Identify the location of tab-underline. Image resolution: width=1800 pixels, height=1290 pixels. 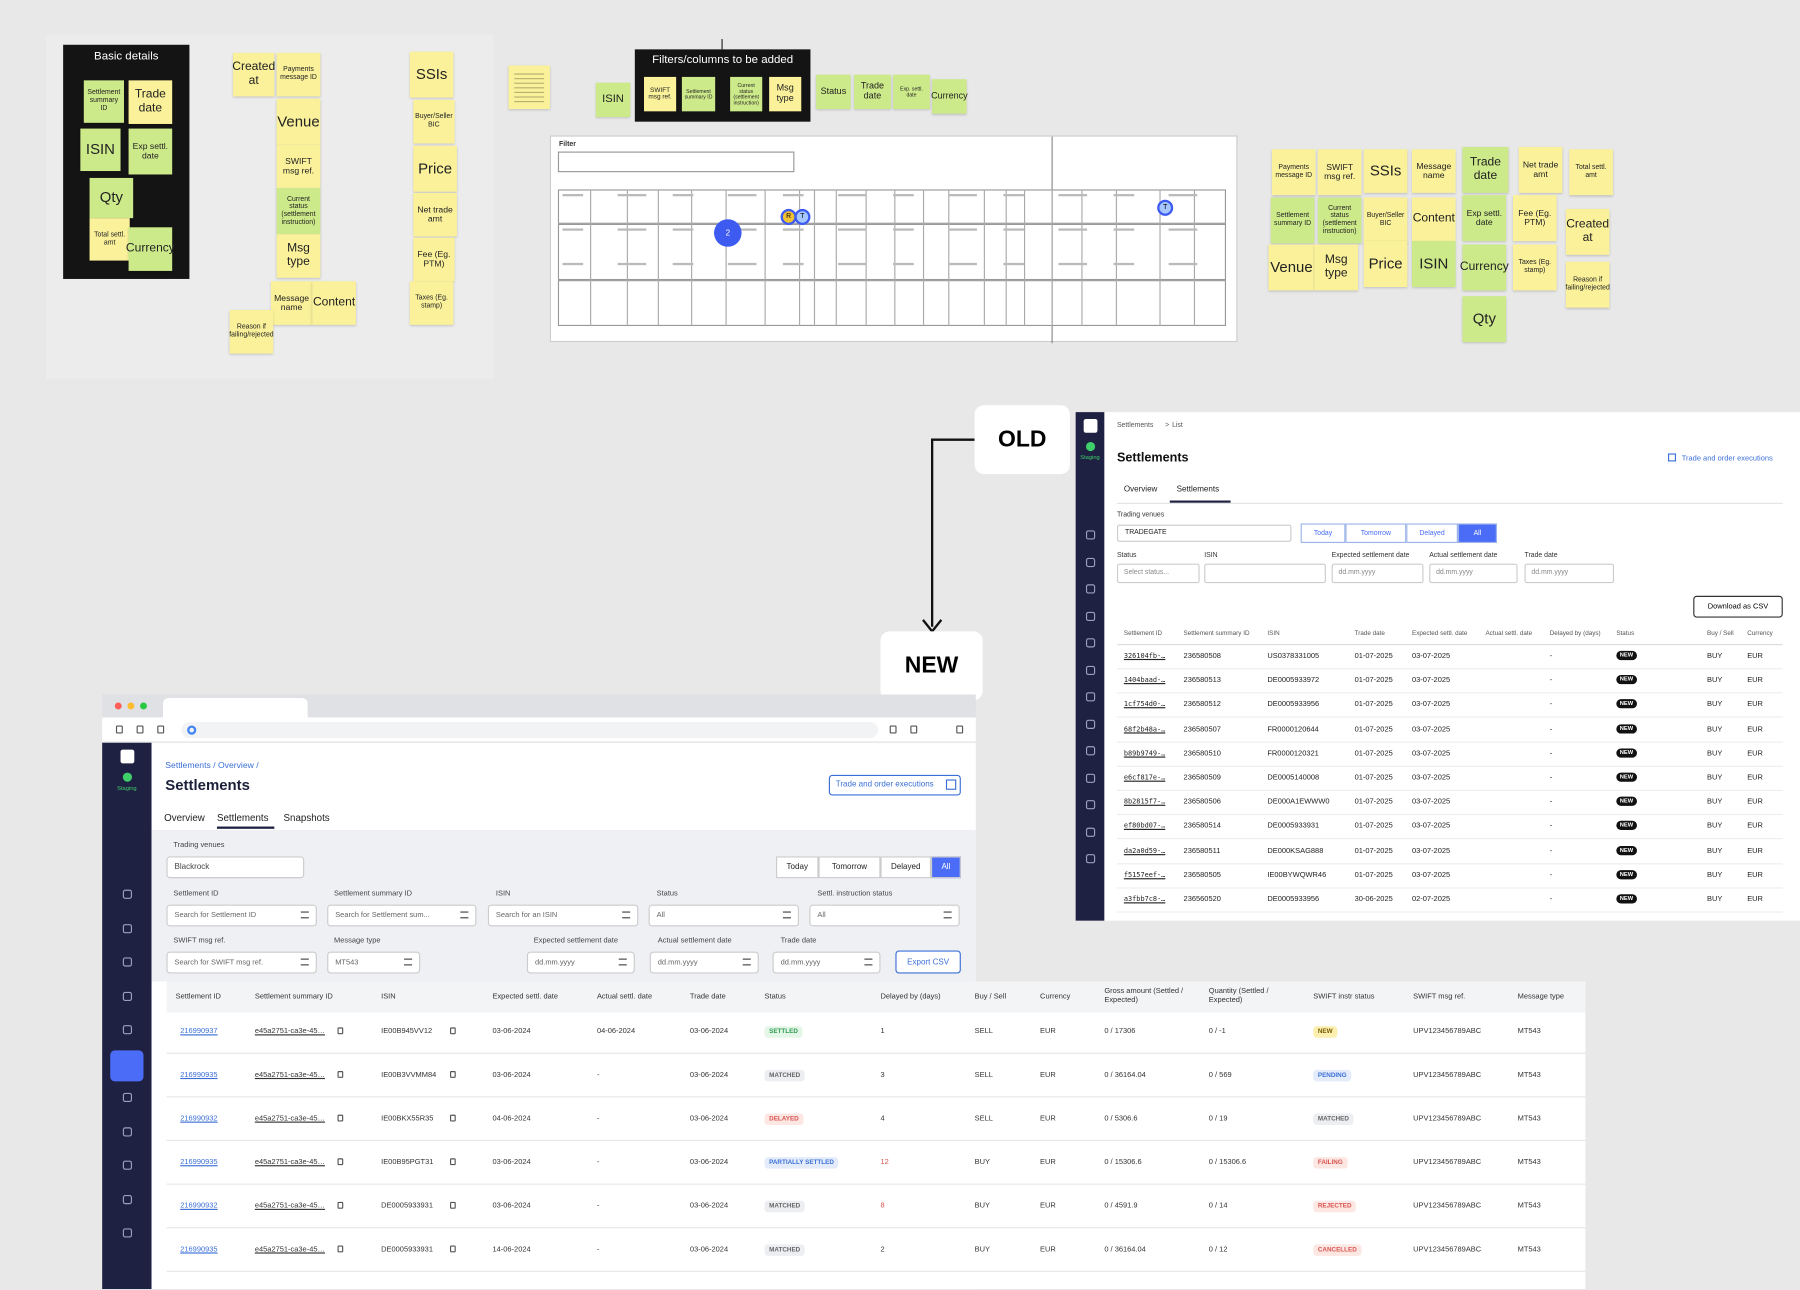
(1200, 501).